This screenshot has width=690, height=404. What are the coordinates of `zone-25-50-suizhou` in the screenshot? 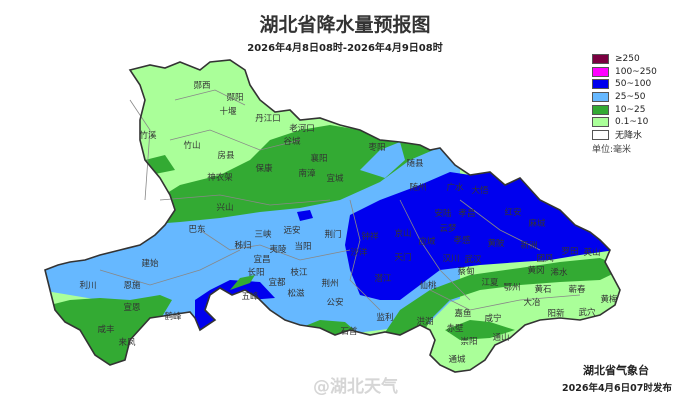 It's located at (382, 160).